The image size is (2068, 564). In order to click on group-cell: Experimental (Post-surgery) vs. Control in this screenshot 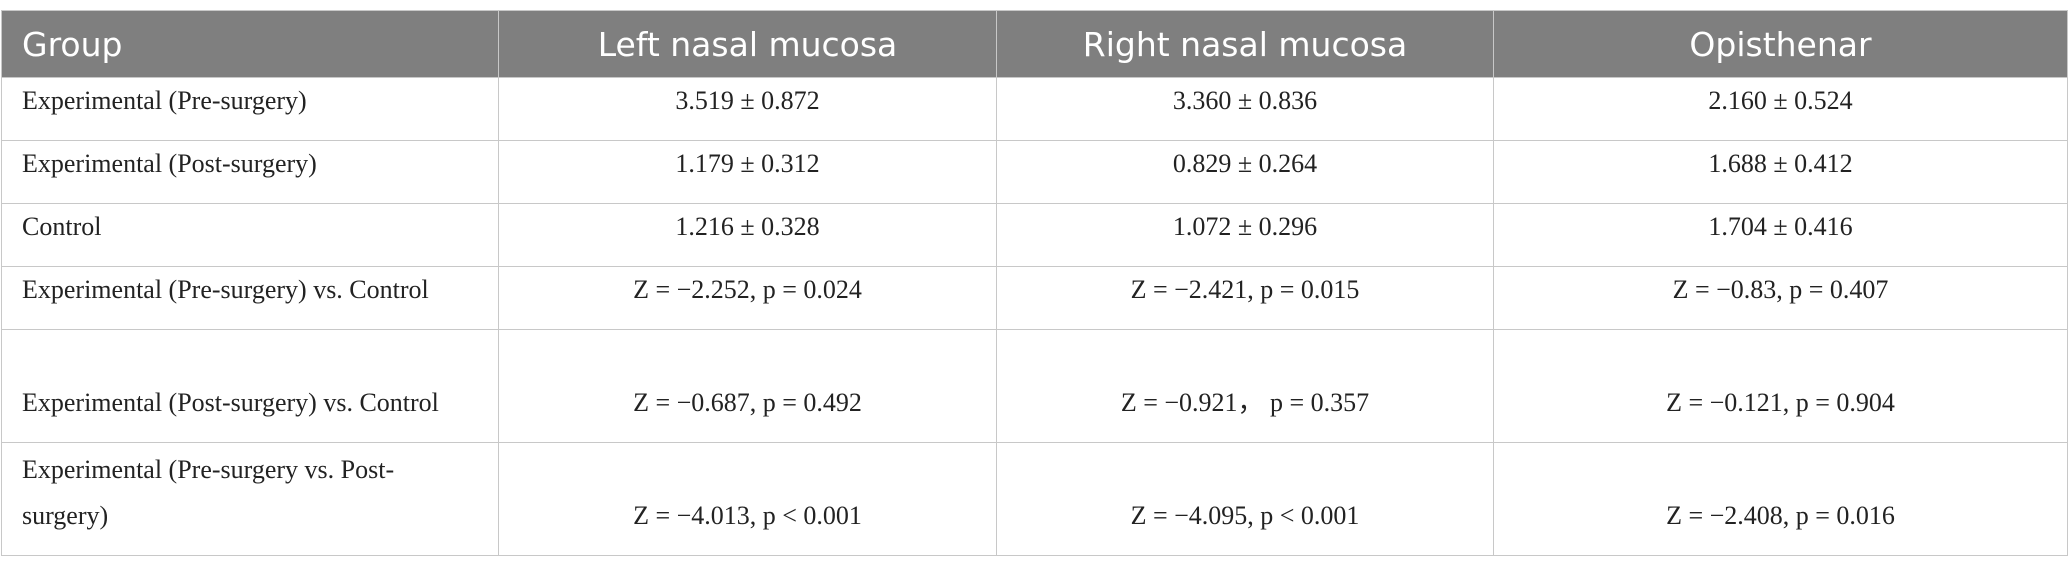, I will do `click(250, 386)`.